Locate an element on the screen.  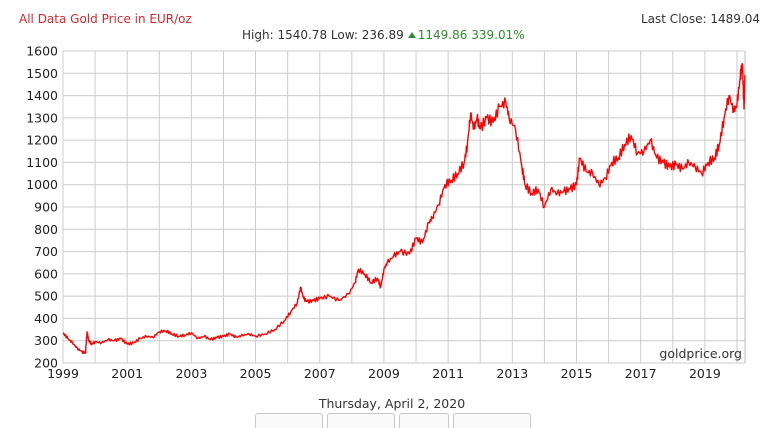
change-percent: 339.01% is located at coordinates (498, 35).